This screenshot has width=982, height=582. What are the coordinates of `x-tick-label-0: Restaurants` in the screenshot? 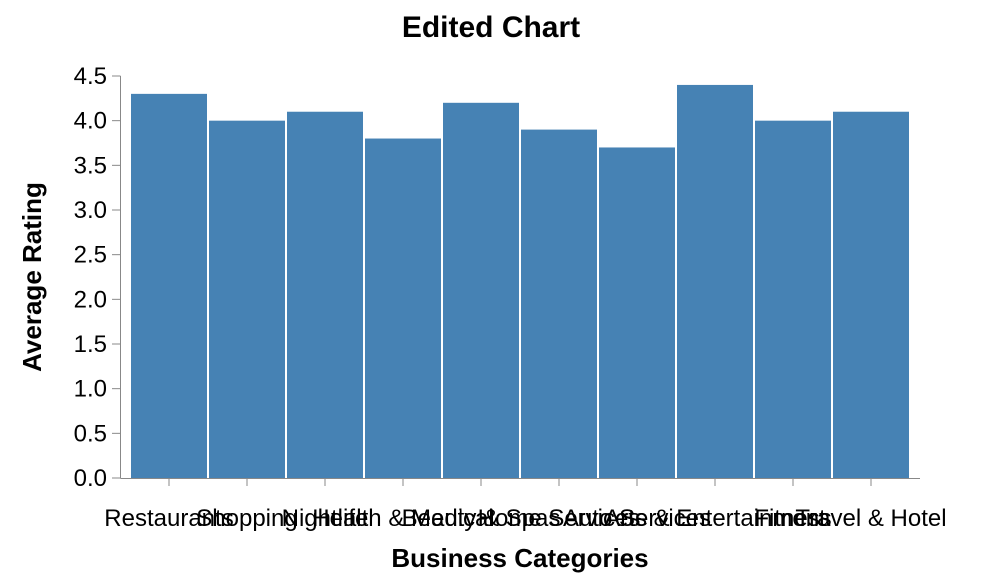 It's located at (168, 518).